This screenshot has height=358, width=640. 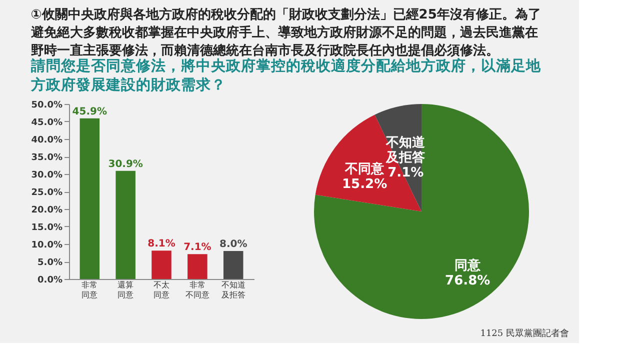 What do you see at coordinates (198, 248) in the screenshot?
I see `data-label: 7.1%` at bounding box center [198, 248].